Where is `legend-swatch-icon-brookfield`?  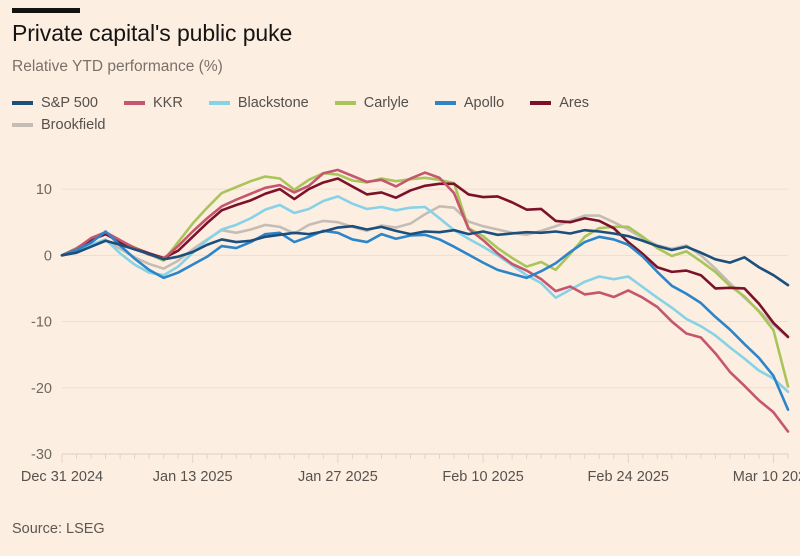
legend-swatch-icon-brookfield is located at coordinates (22, 125).